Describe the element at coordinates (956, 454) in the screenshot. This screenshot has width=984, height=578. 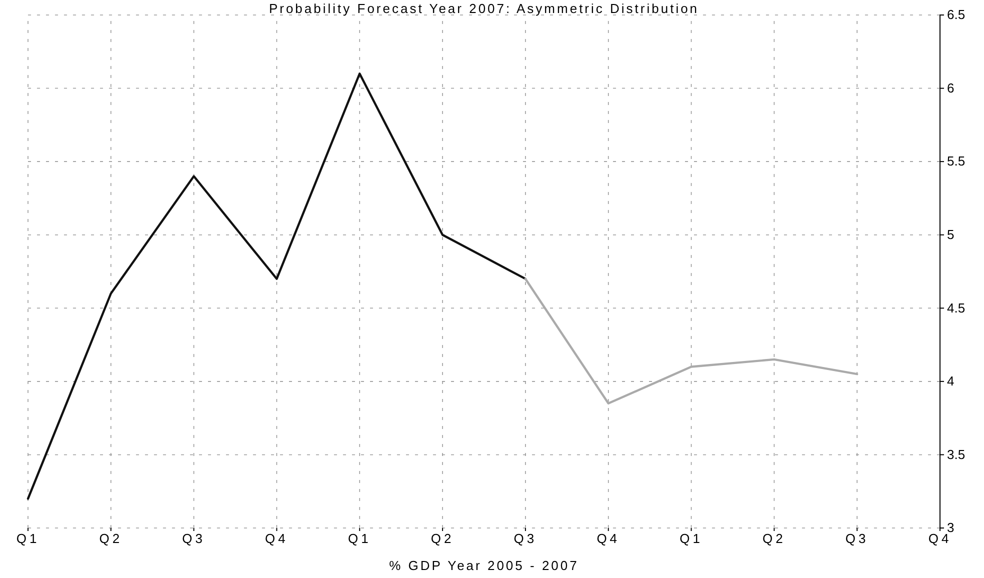
I see `y-tick-label: 3.5` at that location.